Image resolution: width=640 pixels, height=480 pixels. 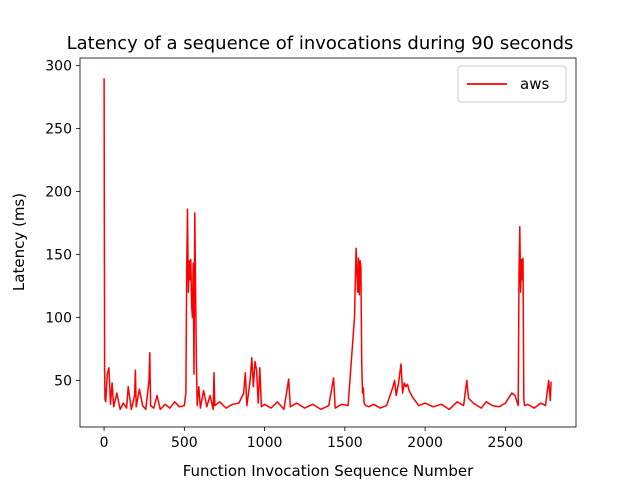 I want to click on y-tick-label: 250, so click(x=58, y=130).